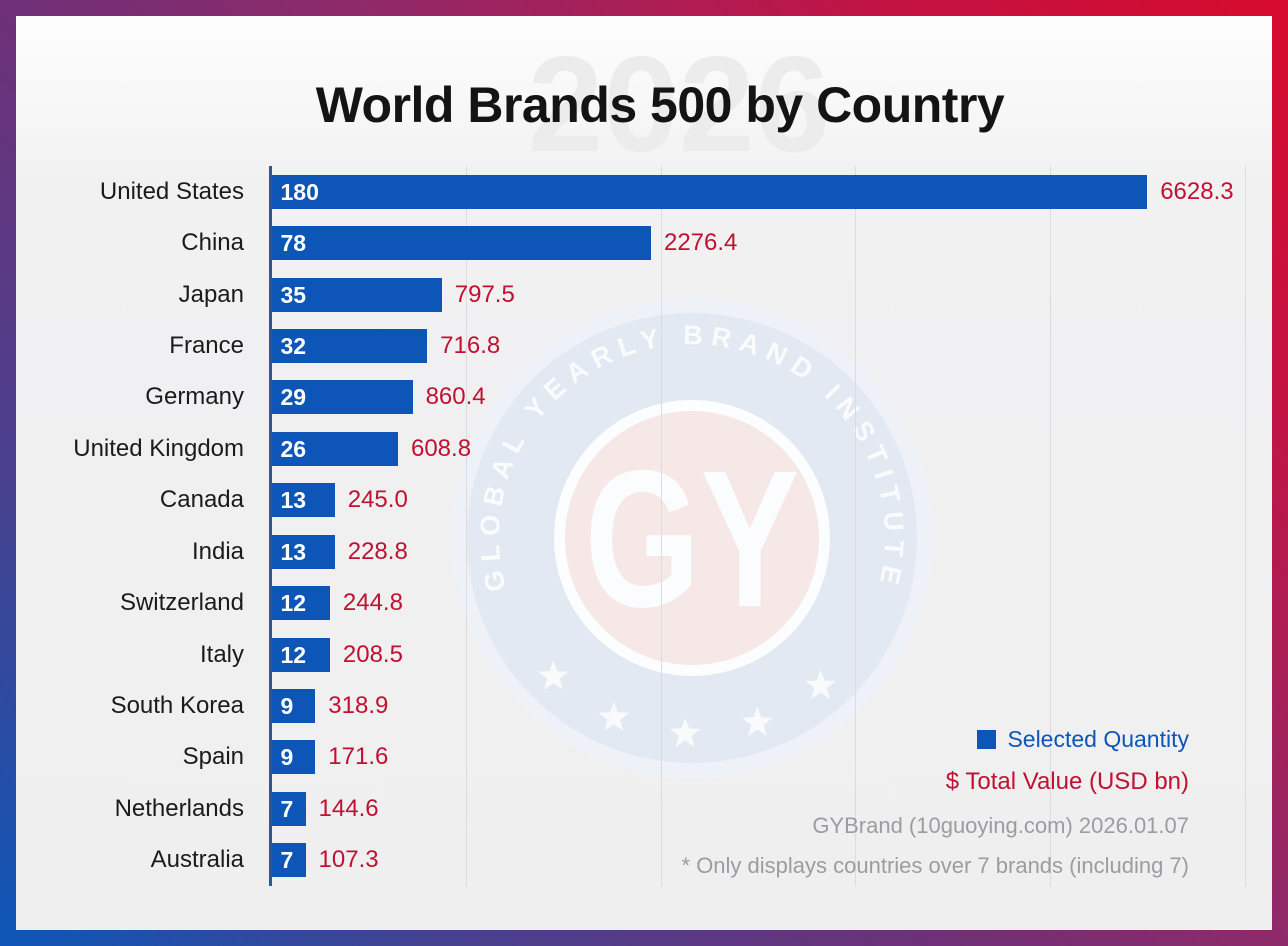  What do you see at coordinates (644, 397) in the screenshot?
I see `bar-row: Germany 29 860.4` at bounding box center [644, 397].